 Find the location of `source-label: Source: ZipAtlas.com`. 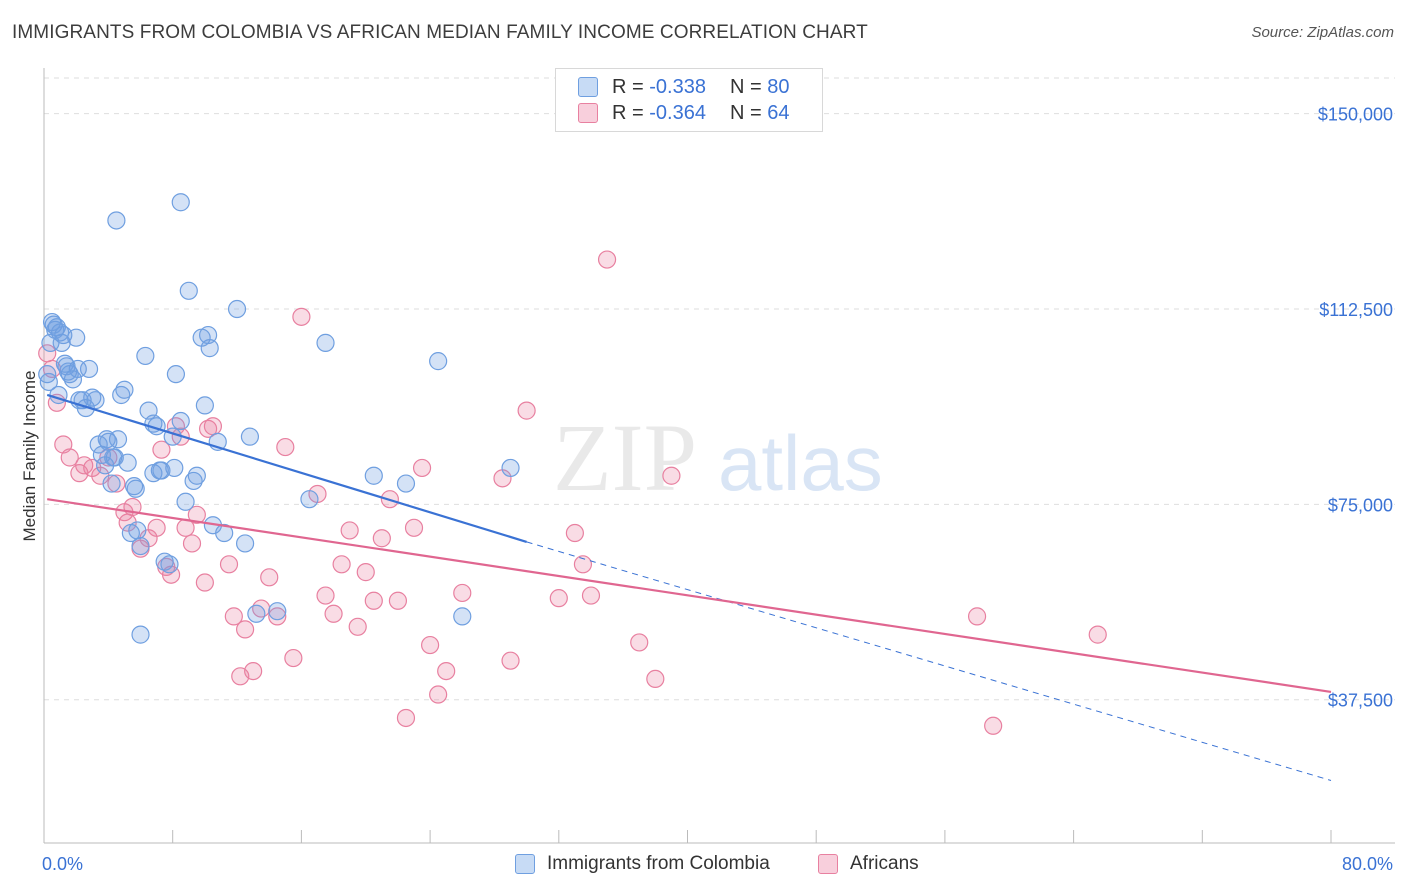

source-label: Source: ZipAtlas.com is located at coordinates (1322, 32).